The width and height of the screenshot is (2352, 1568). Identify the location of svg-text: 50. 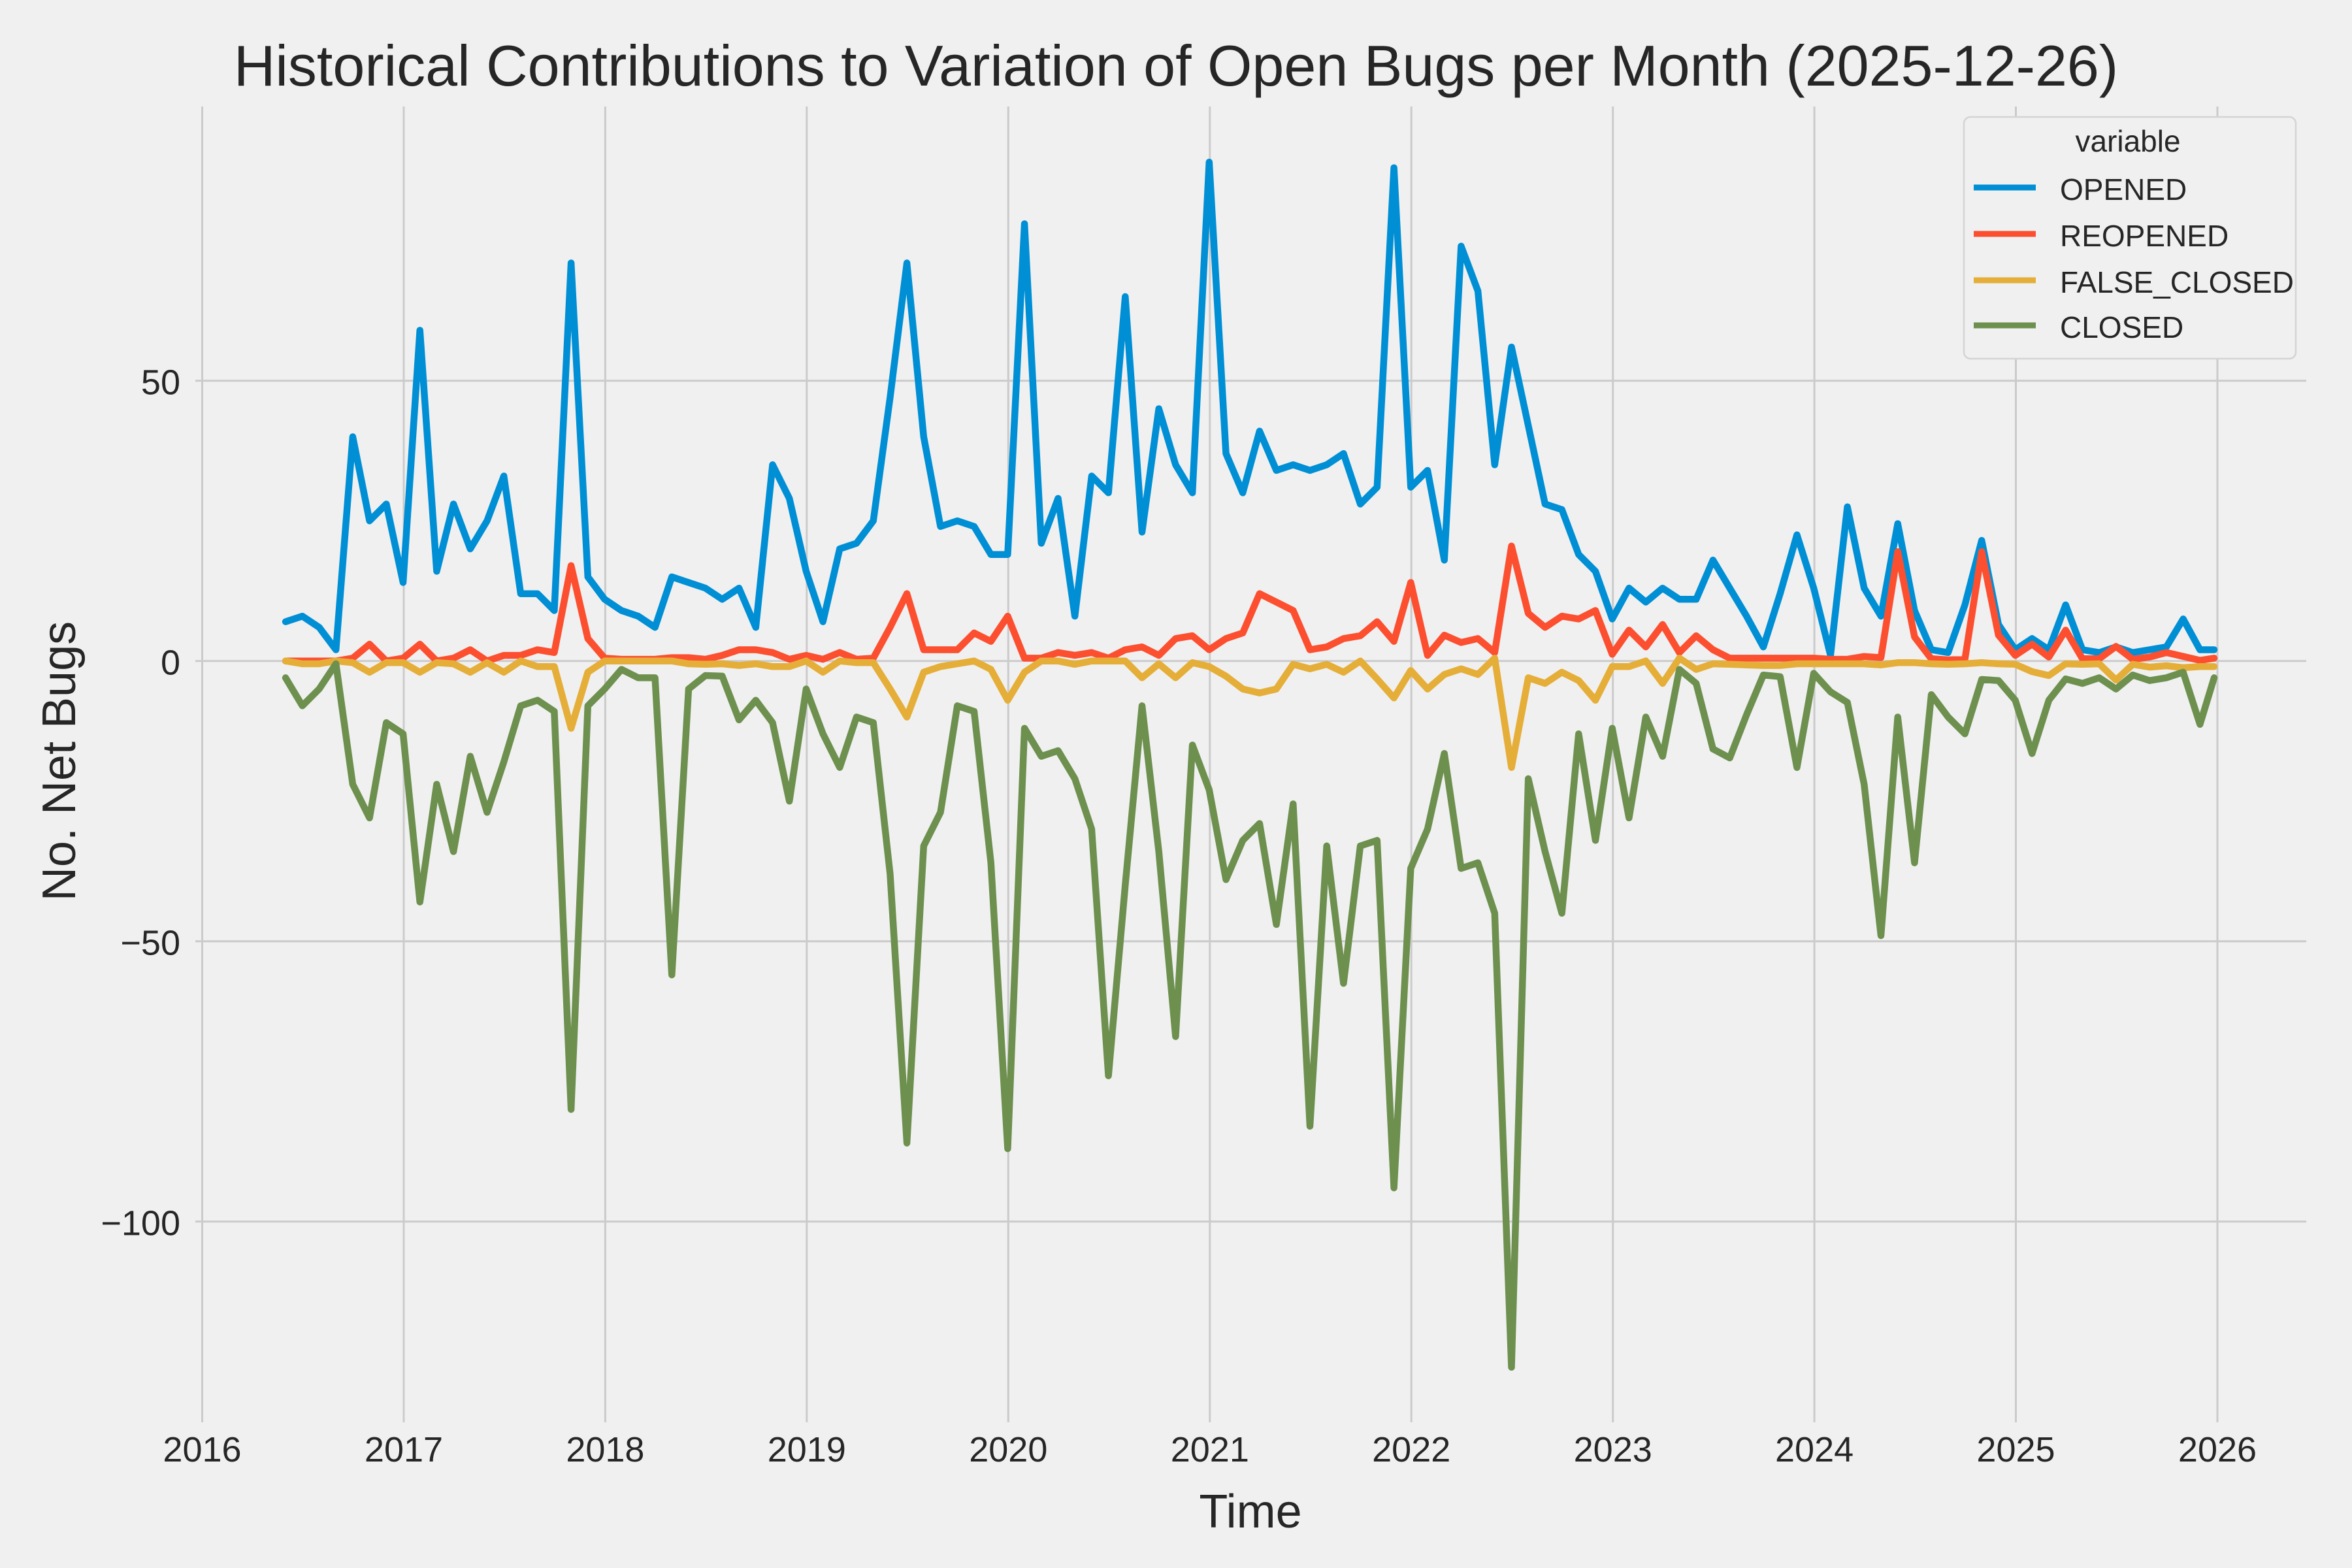
(160, 382).